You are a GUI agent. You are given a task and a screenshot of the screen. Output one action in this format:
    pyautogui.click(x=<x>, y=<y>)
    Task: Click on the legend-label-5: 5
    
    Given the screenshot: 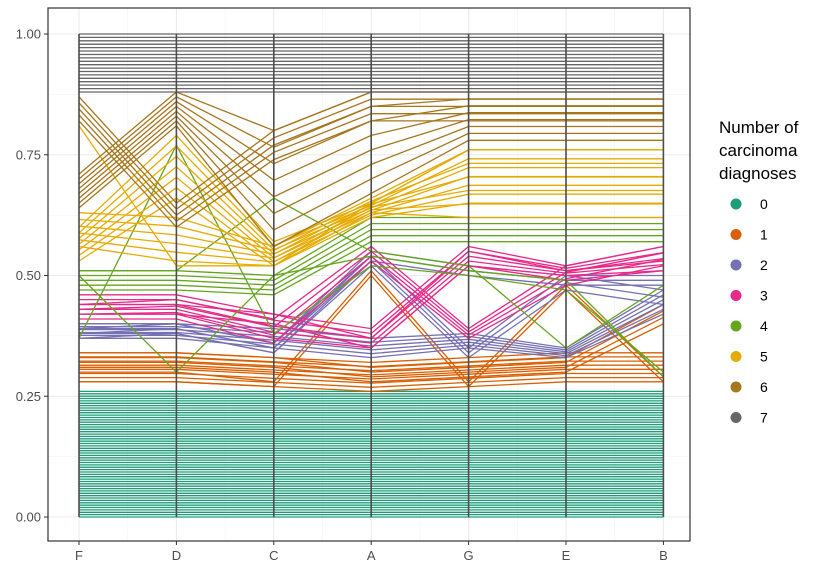 What is the action you would take?
    pyautogui.click(x=764, y=357)
    